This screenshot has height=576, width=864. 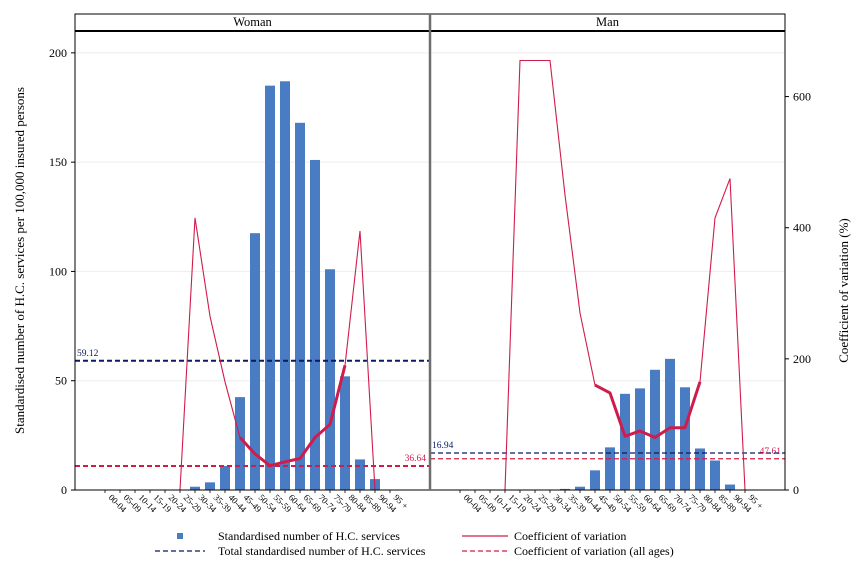 I want to click on strip-label-man: Man, so click(x=608, y=22).